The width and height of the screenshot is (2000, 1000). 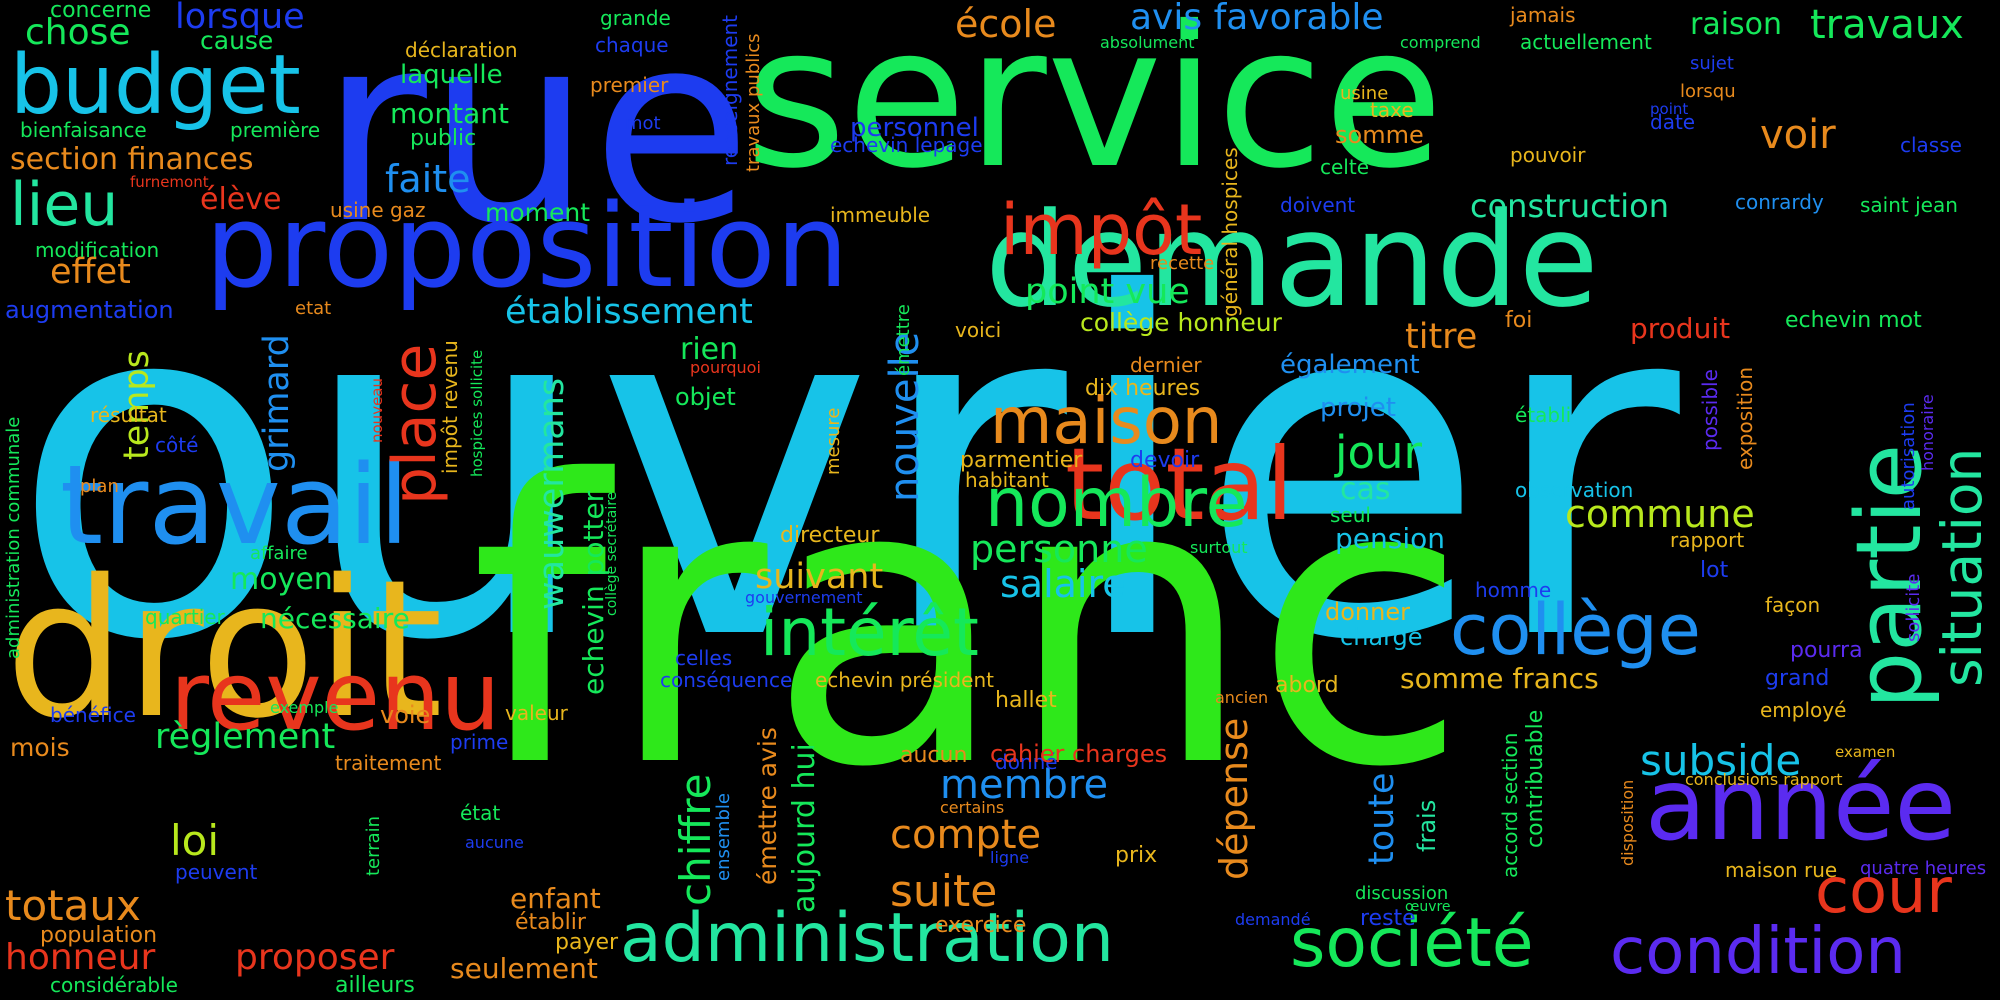 I want to click on word-commune: commune, so click(x=1660, y=514).